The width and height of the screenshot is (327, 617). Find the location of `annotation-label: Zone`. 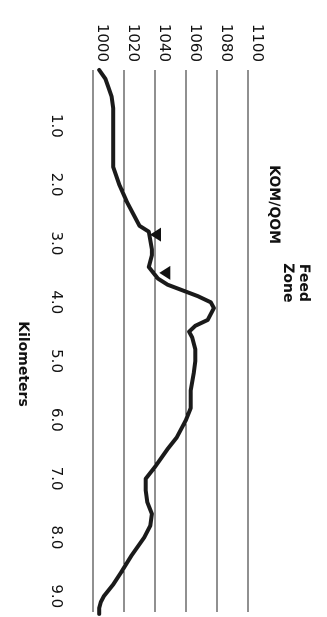

annotation-label: Zone is located at coordinates (288, 282).